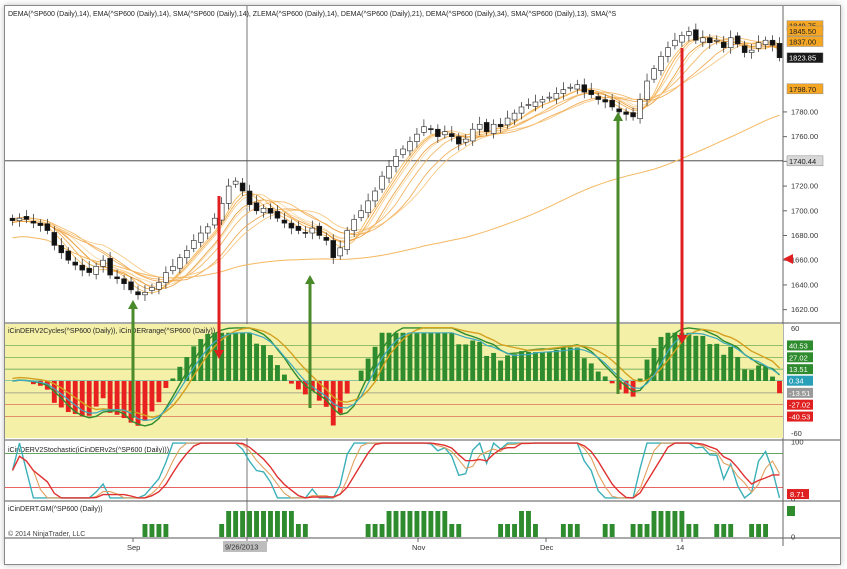  What do you see at coordinates (804, 111) in the screenshot?
I see `price-y-tick-label: 1780.00` at bounding box center [804, 111].